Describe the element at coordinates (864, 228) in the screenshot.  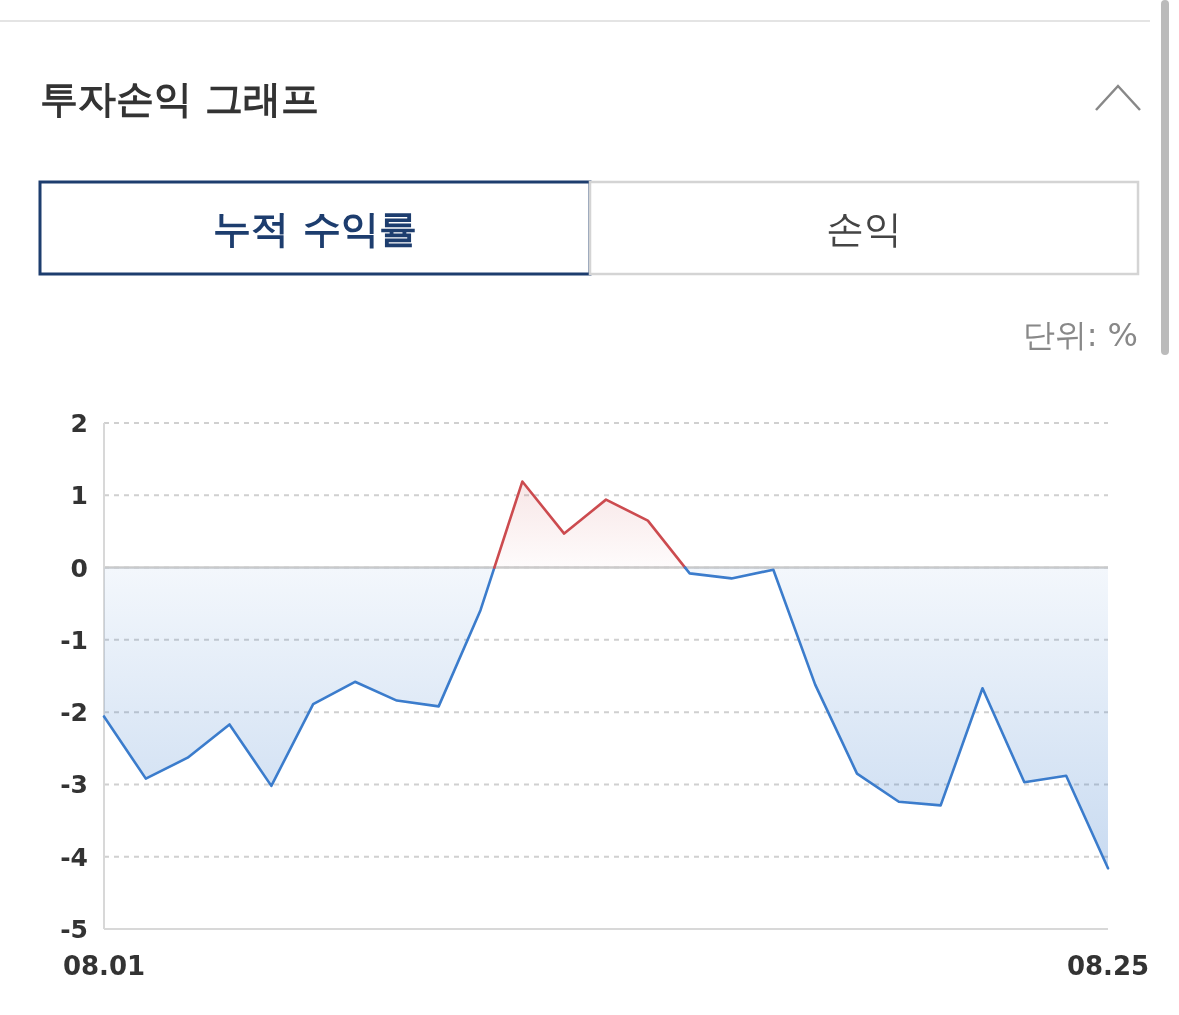
I see `tab: 손익` at that location.